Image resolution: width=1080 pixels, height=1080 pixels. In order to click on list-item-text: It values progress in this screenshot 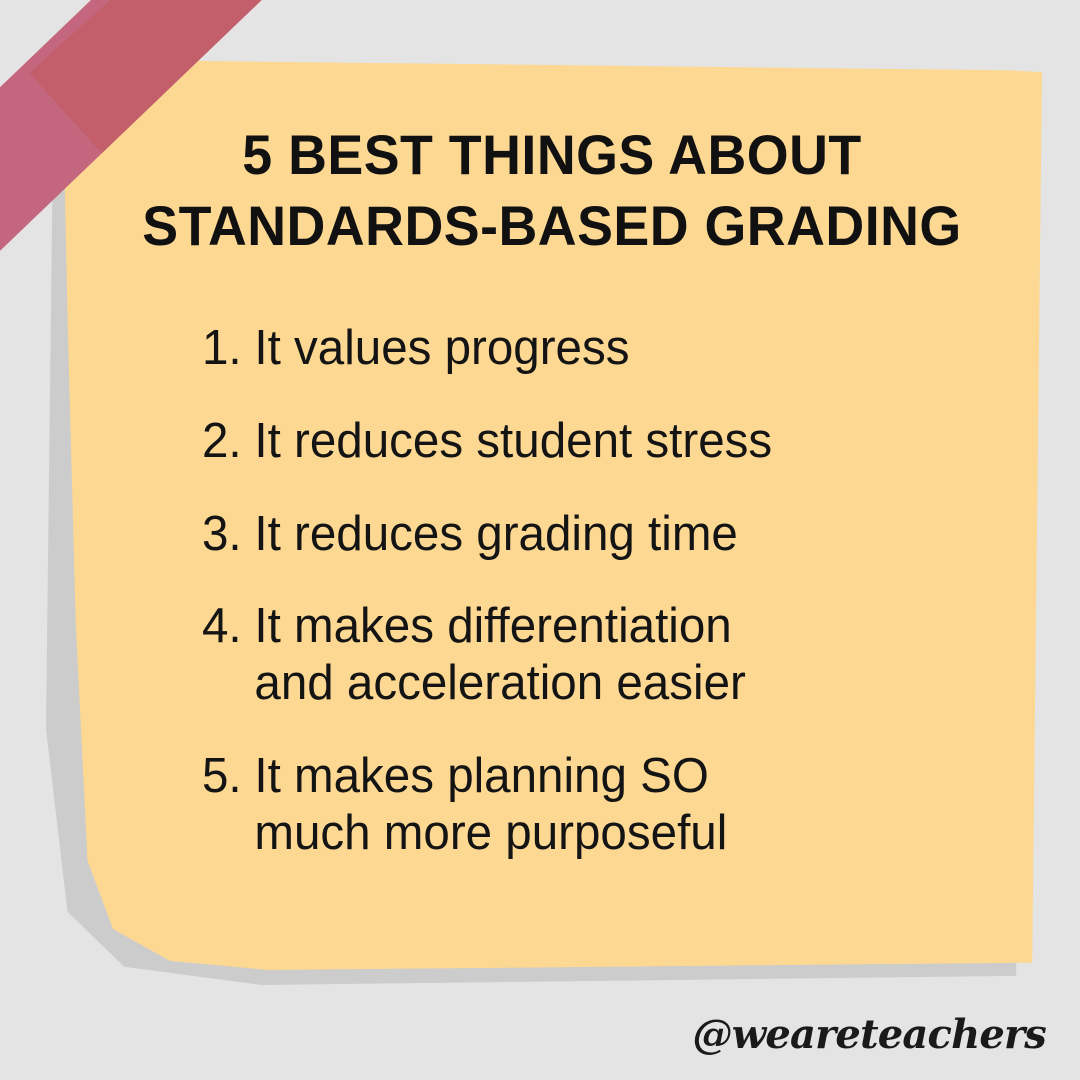, I will do `click(442, 348)`.